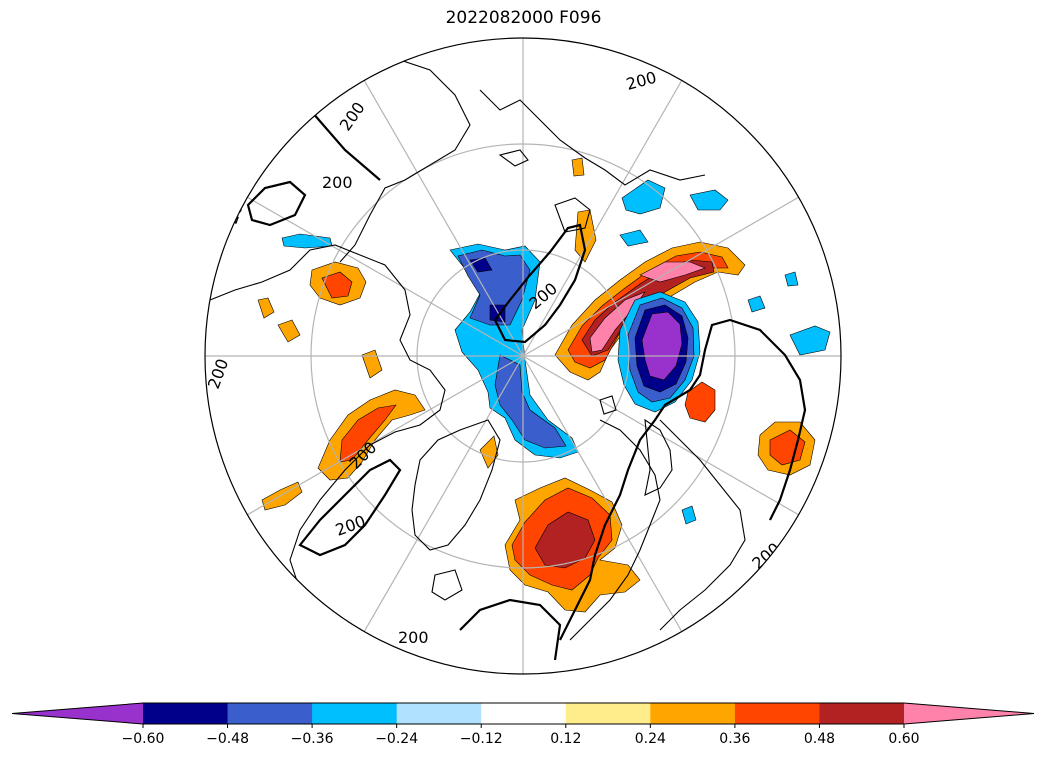 The height and width of the screenshot is (763, 1047). Describe the element at coordinates (143, 739) in the screenshot. I see `colorbar-tick-label: −0.60` at that location.